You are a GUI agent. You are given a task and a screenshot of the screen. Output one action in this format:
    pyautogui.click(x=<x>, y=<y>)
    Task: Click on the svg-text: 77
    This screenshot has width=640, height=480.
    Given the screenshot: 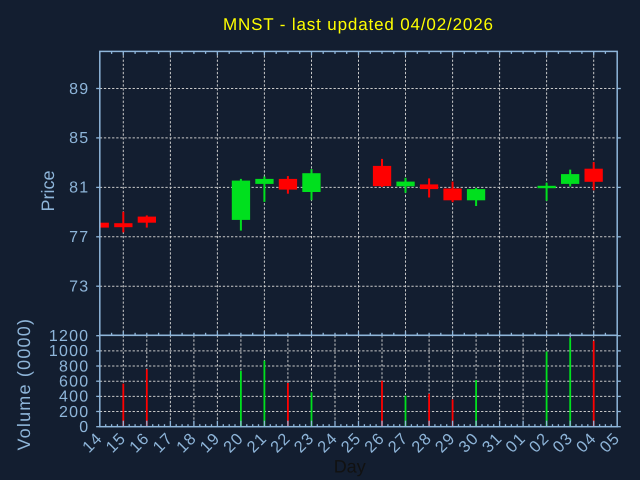 What is the action you would take?
    pyautogui.click(x=79, y=237)
    